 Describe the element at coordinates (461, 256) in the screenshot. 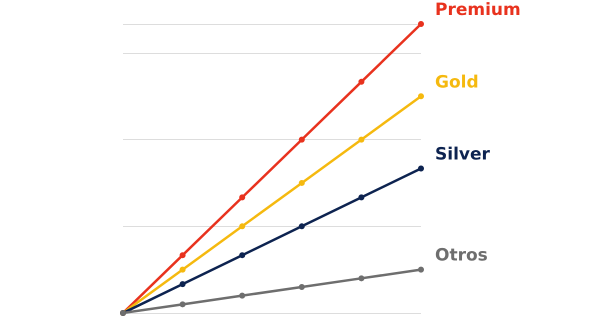

I see `series-label: Otros` at that location.